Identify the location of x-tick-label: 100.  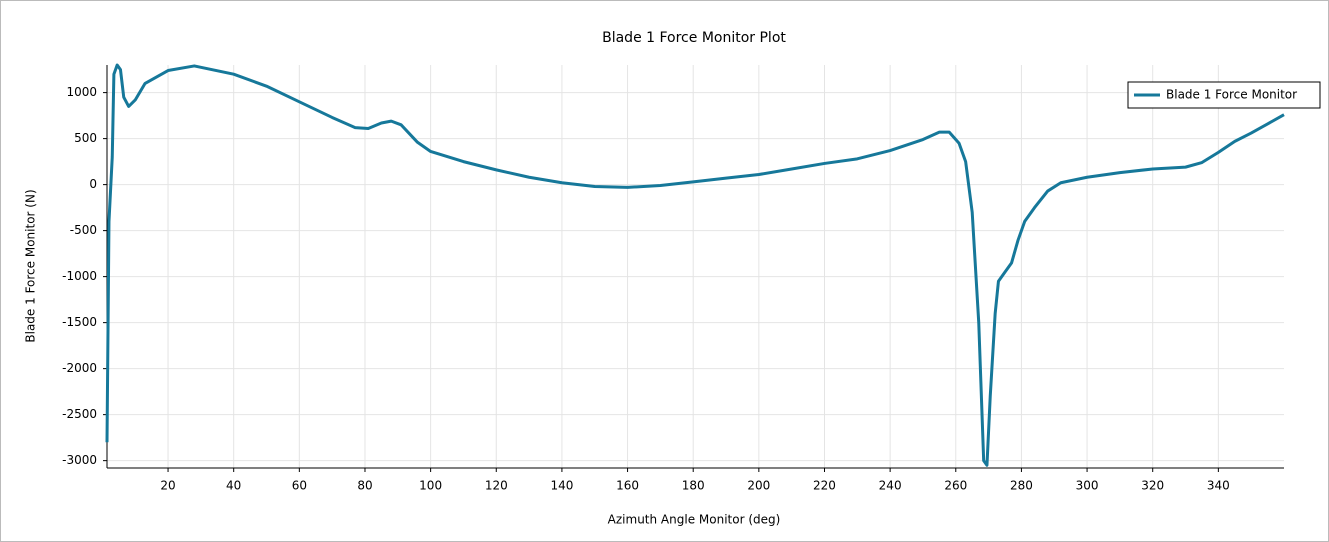
(430, 486).